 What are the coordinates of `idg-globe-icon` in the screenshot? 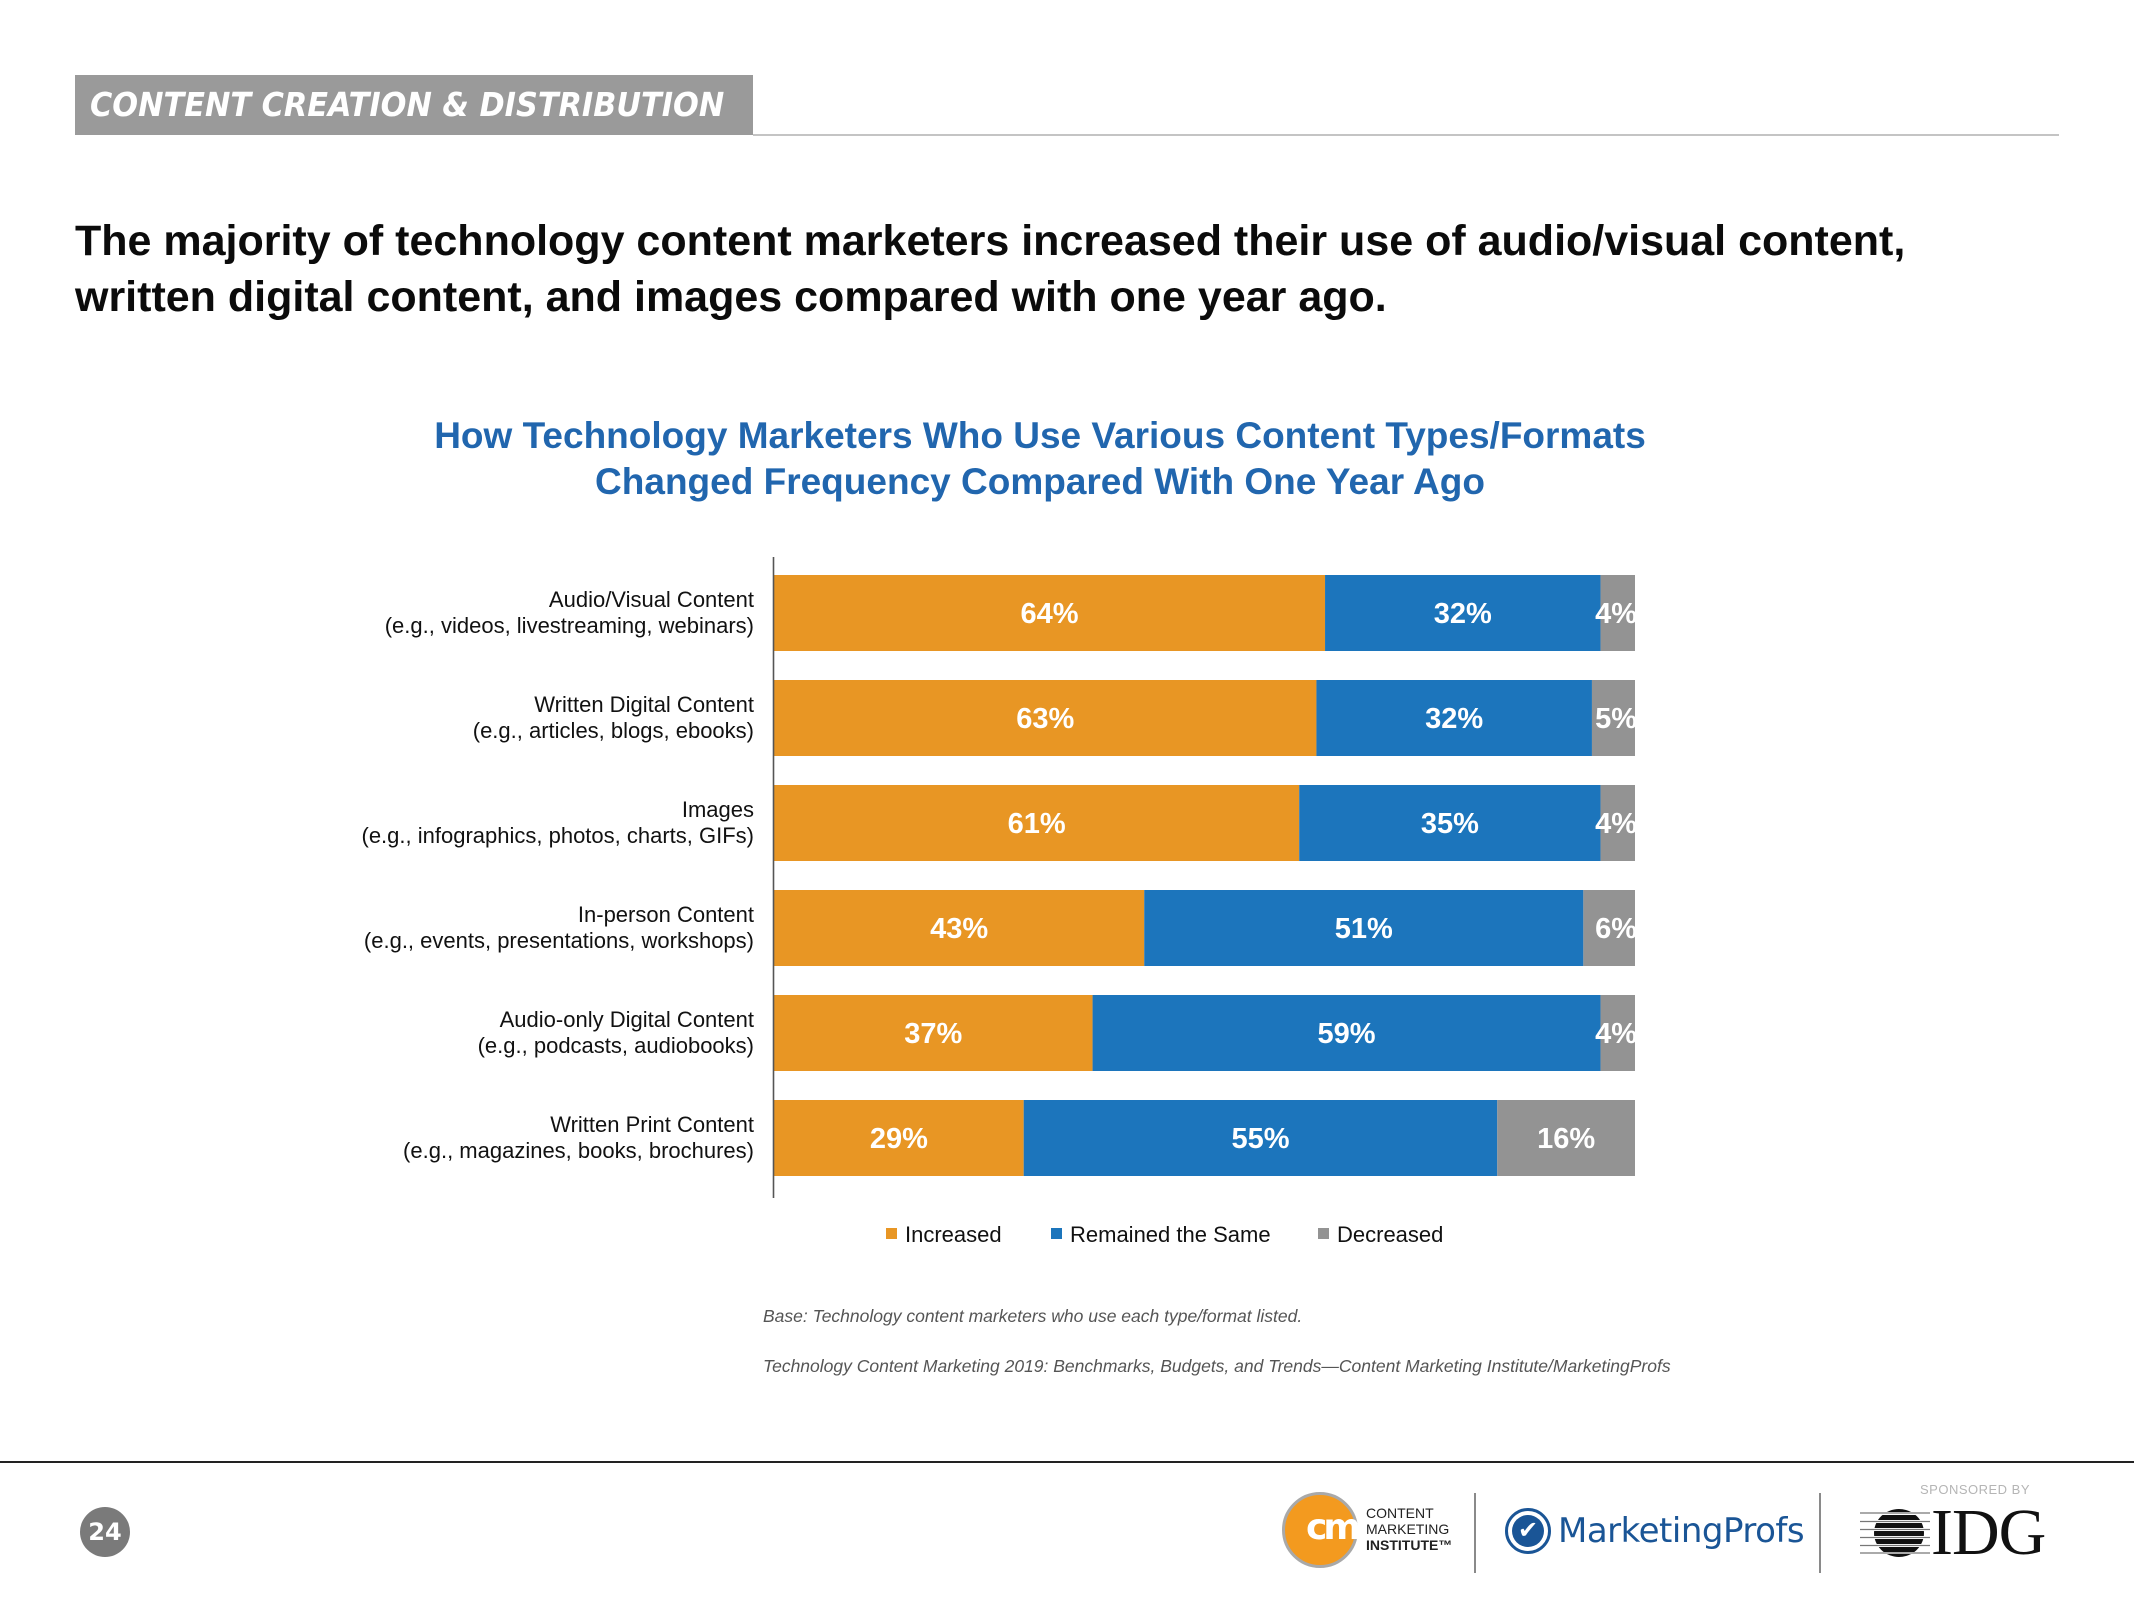 It's located at (1895, 1533).